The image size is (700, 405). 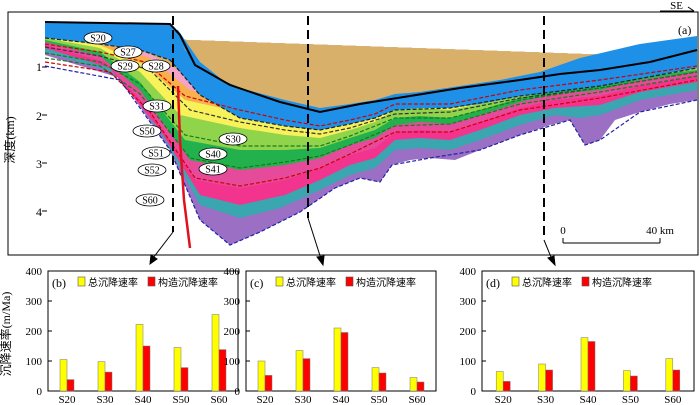 What do you see at coordinates (165, 119) in the screenshot?
I see `horizon-labels: S20 S27 S28 S29 S31 S30` at bounding box center [165, 119].